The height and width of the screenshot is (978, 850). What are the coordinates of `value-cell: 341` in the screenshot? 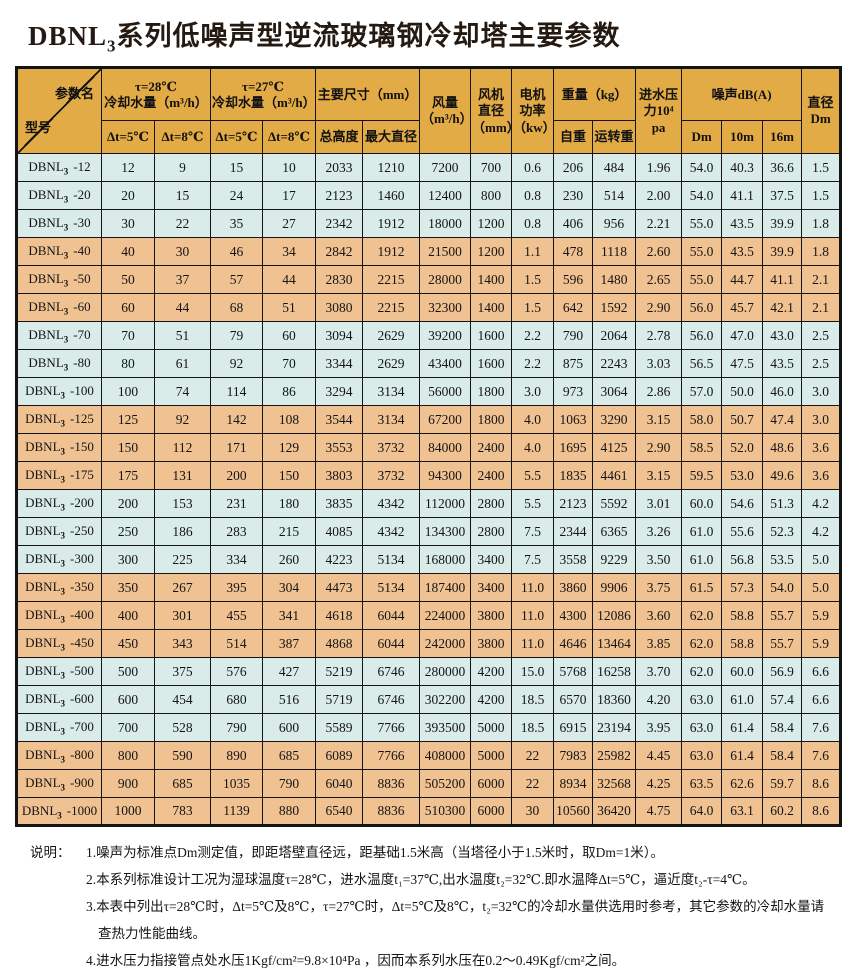 It's located at (289, 616).